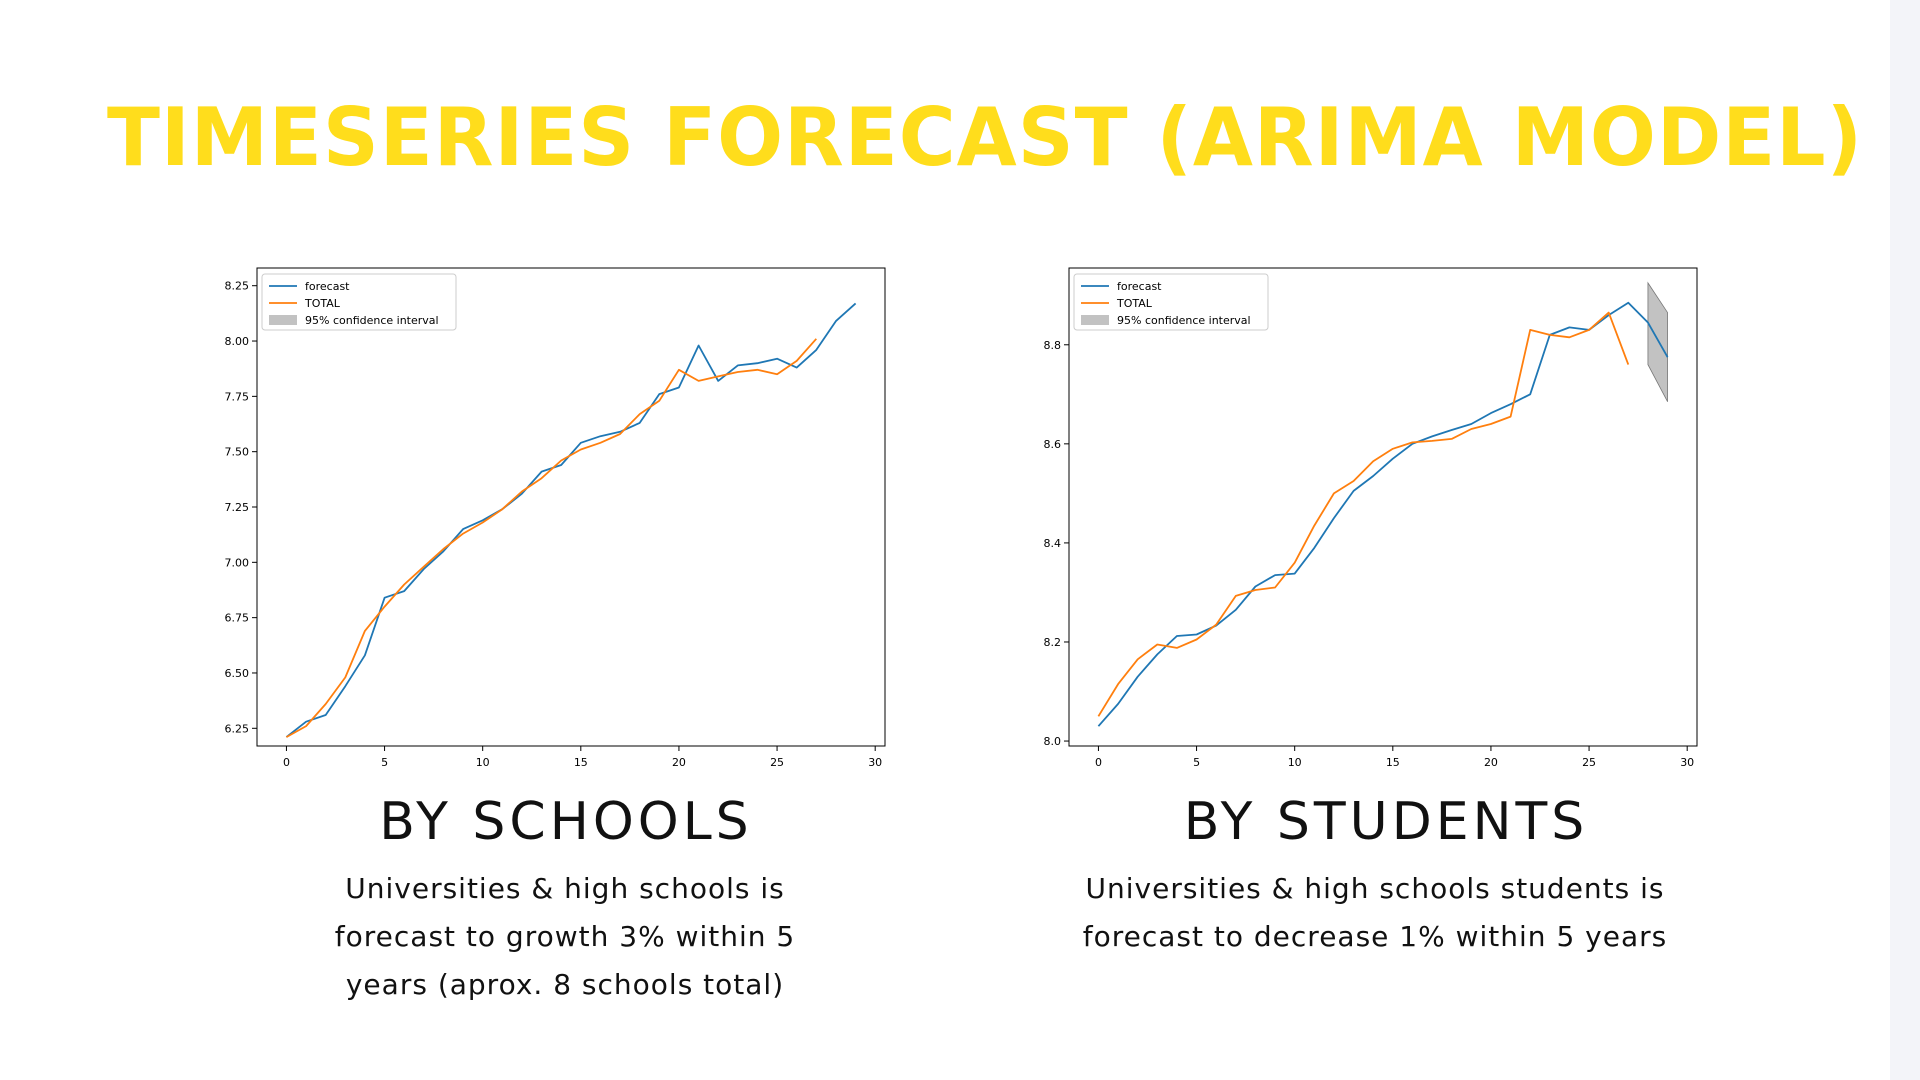  What do you see at coordinates (1657, 341) in the screenshot?
I see `confidence-interval-band` at bounding box center [1657, 341].